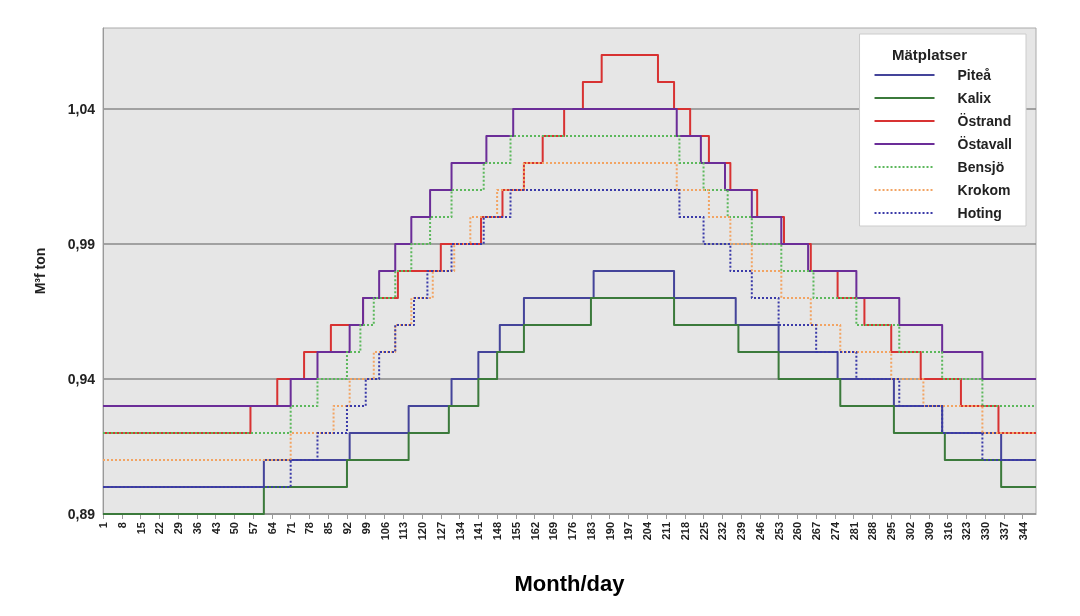 The image size is (1080, 616). Describe the element at coordinates (403, 531) in the screenshot. I see `x-tick-label: 113` at that location.